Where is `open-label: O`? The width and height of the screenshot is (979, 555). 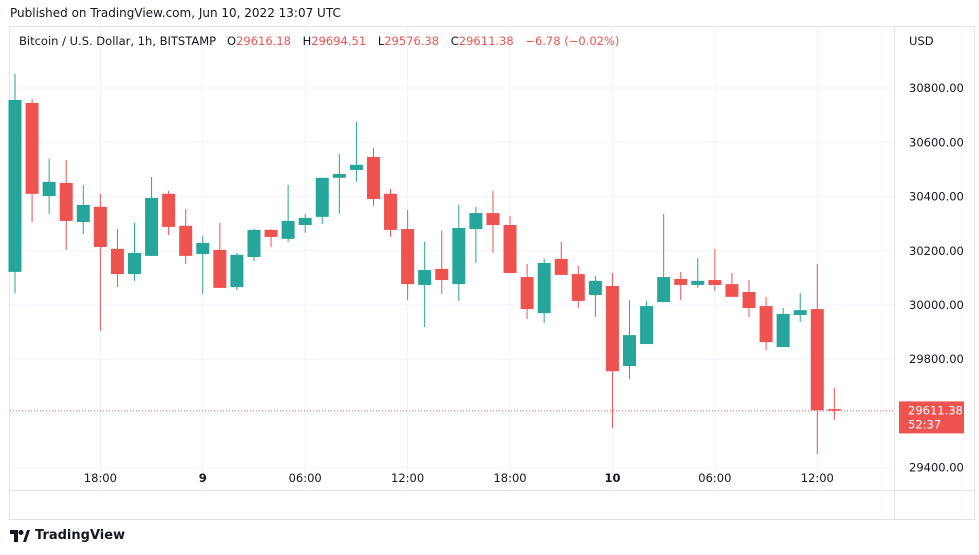
open-label: O is located at coordinates (232, 41).